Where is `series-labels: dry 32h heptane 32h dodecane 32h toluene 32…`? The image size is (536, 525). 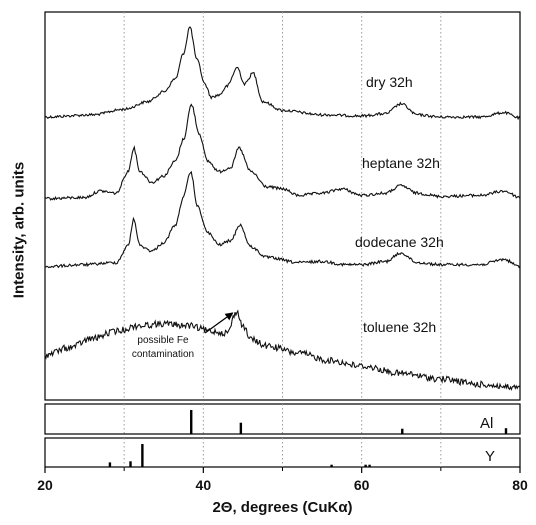 series-labels: dry 32h heptane 32h dodecane 32h toluene 32… is located at coordinates (399, 204).